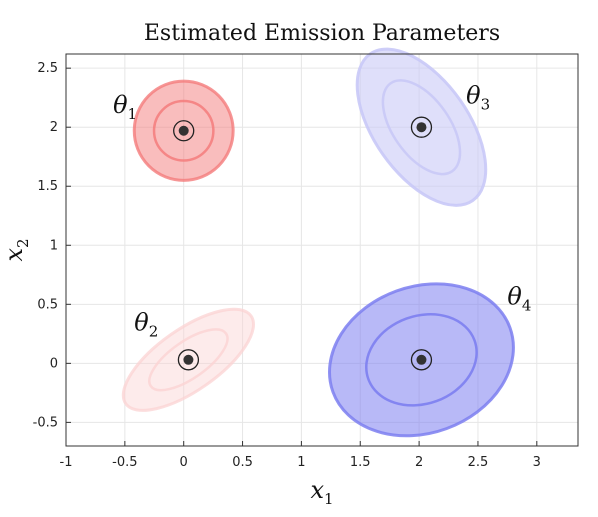 Image resolution: width=598 pixels, height=517 pixels. What do you see at coordinates (66, 462) in the screenshot?
I see `x-tick-label: -1` at bounding box center [66, 462].